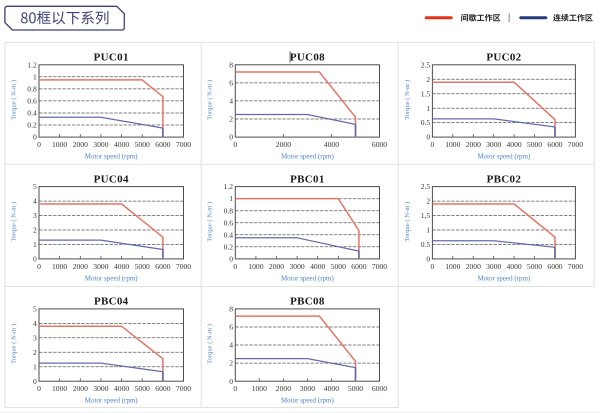 This screenshot has width=600, height=413. What do you see at coordinates (504, 179) in the screenshot?
I see `svg-text: PBC02` at bounding box center [504, 179].